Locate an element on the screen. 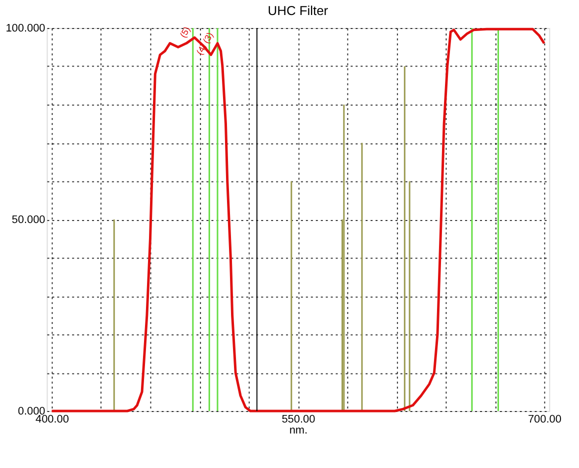 This screenshot has height=468, width=579. x-tick-label: 400.00 is located at coordinates (52, 419).